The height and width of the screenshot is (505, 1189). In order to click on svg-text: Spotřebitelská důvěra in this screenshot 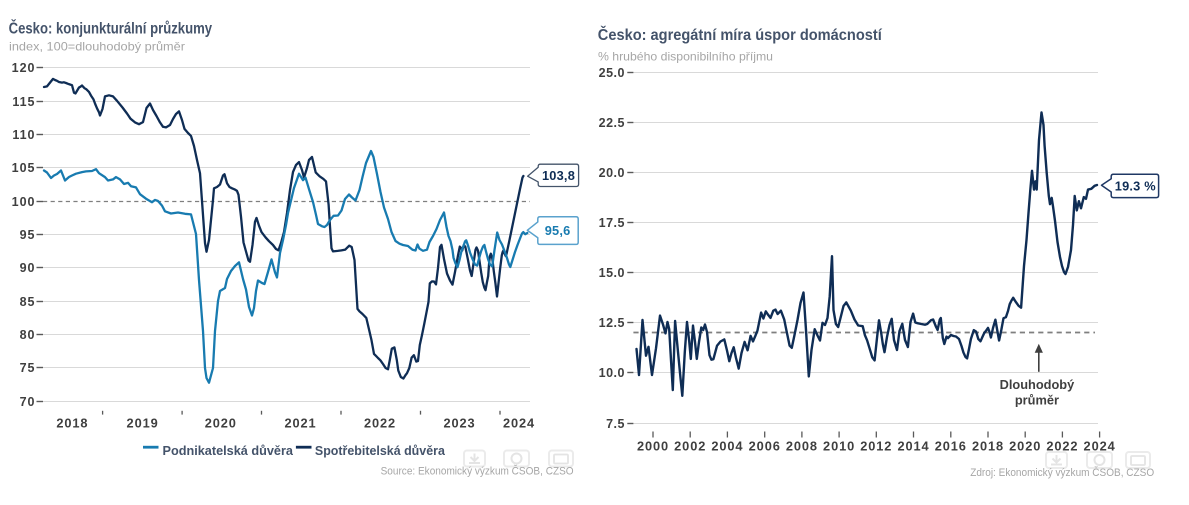, I will do `click(380, 450)`.